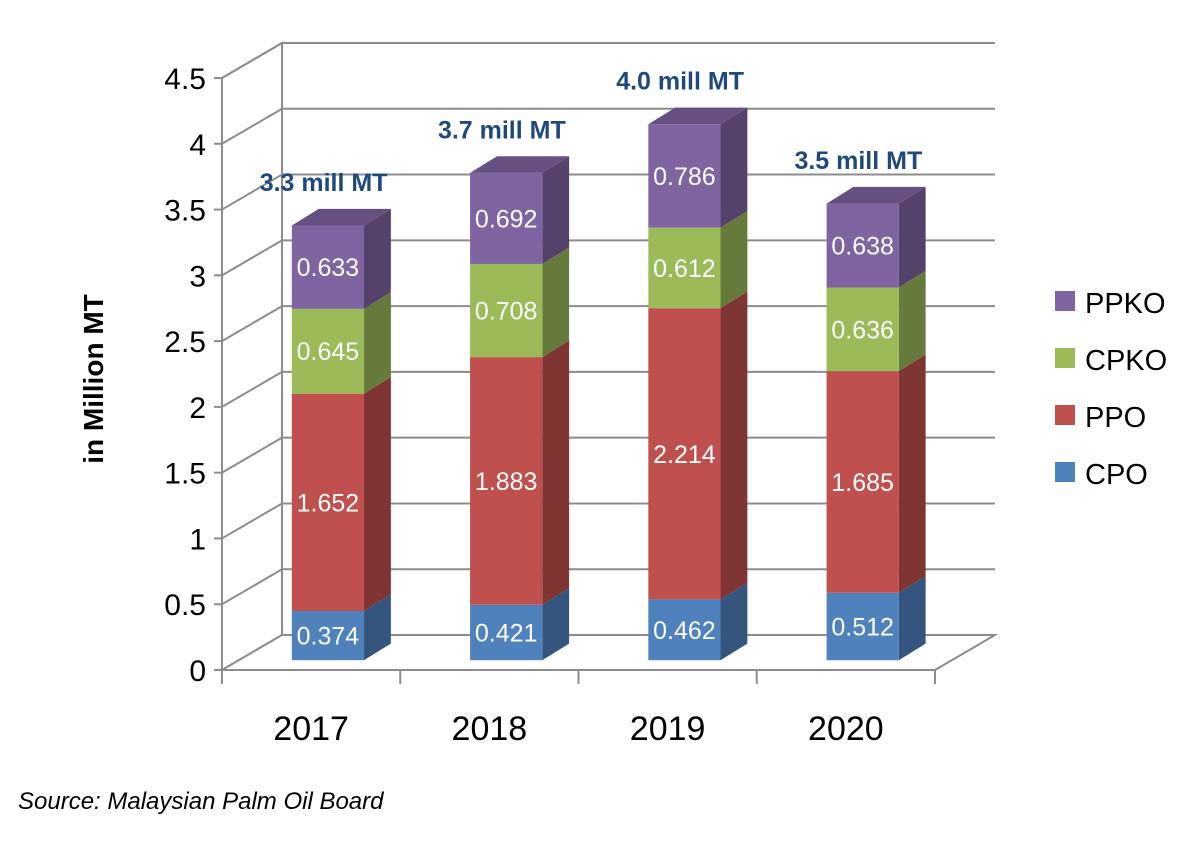 The height and width of the screenshot is (841, 1200). I want to click on data-label: 0.374, so click(328, 637).